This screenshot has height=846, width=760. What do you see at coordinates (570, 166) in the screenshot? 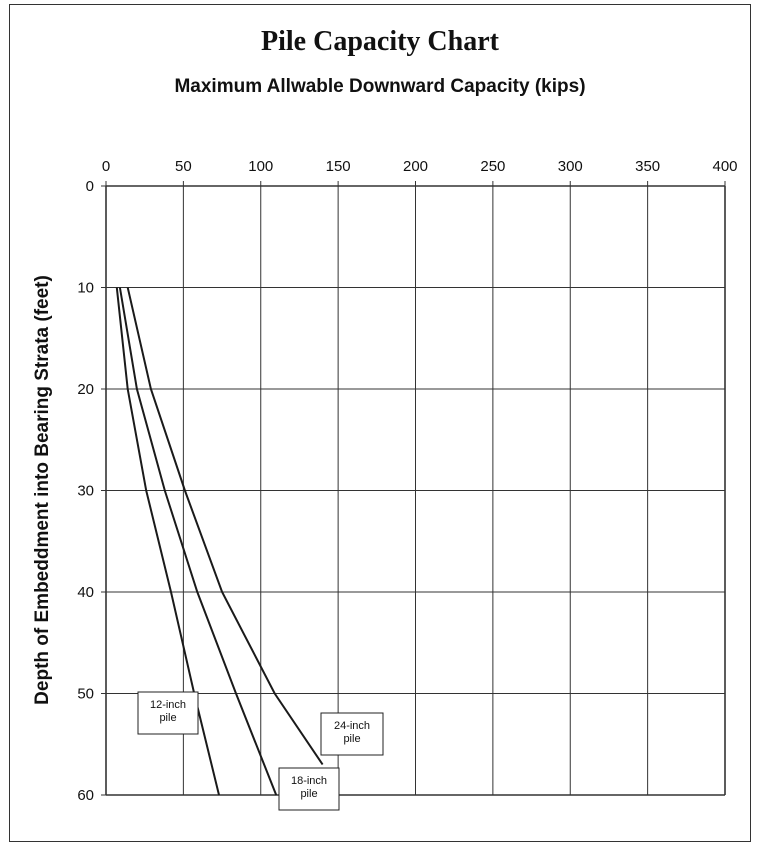
I see `x-tick-label: 300` at bounding box center [570, 166].